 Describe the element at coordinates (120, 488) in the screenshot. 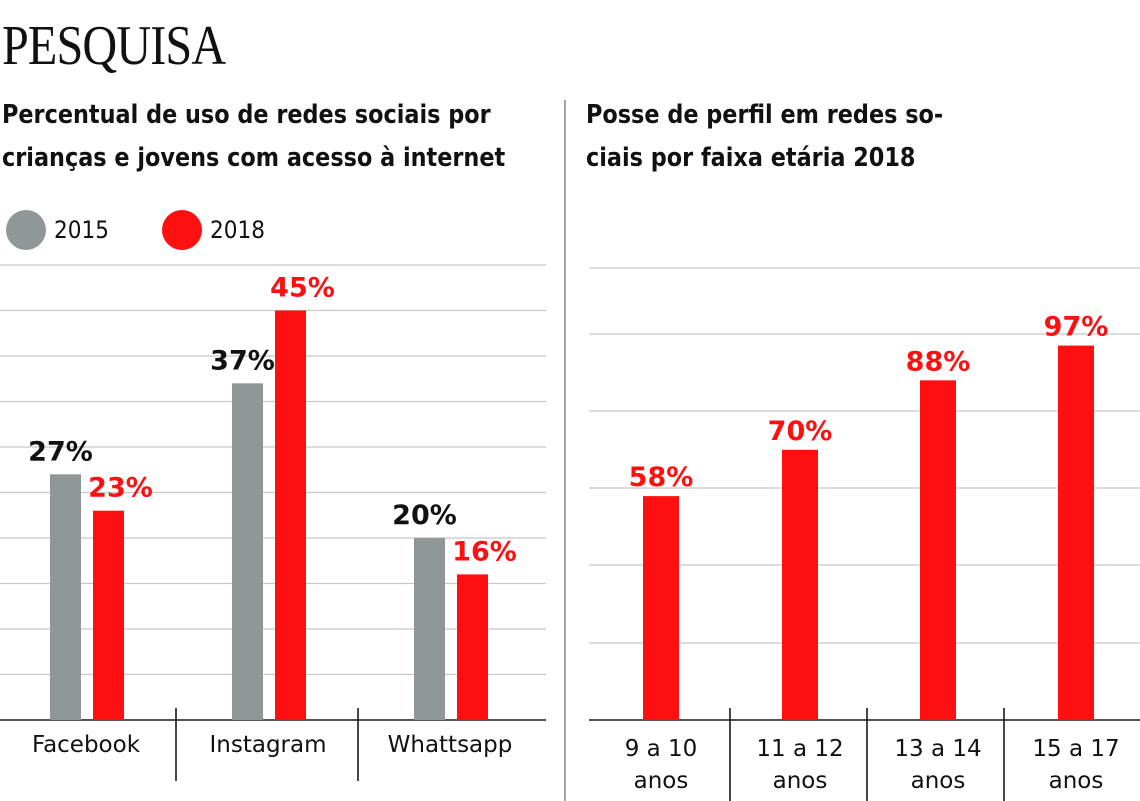

I see `bar-label-2018-facebook: 23%` at that location.